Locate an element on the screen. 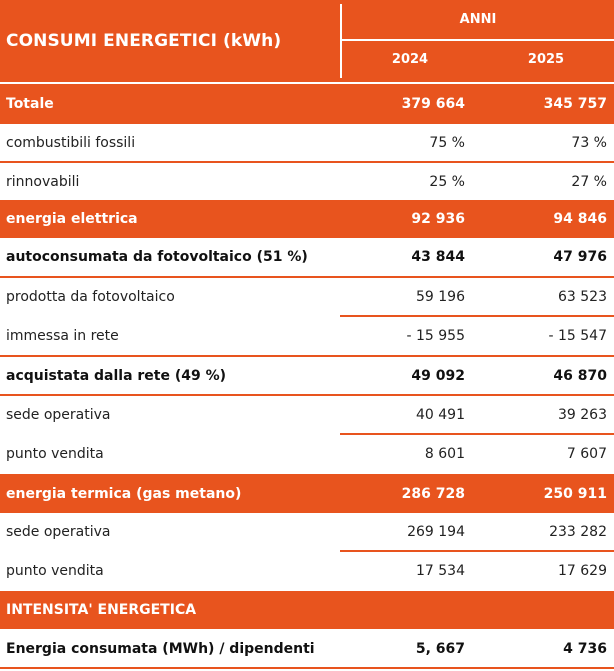 The width and height of the screenshot is (614, 671). value-2024: - 15 955 is located at coordinates (436, 336).